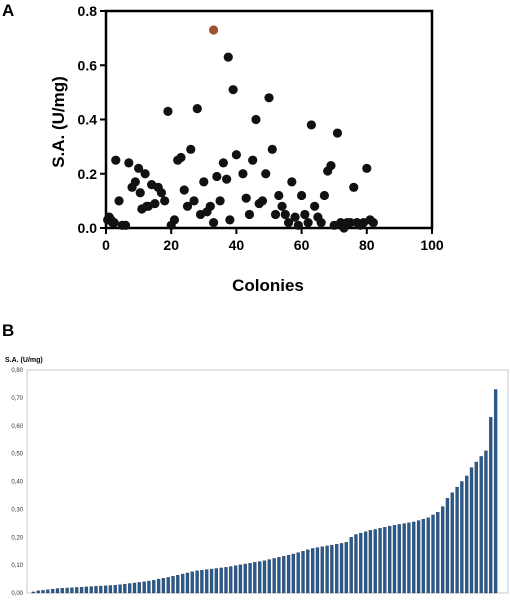  I want to click on bar-y-tick-label: 0,40, so click(17, 483).